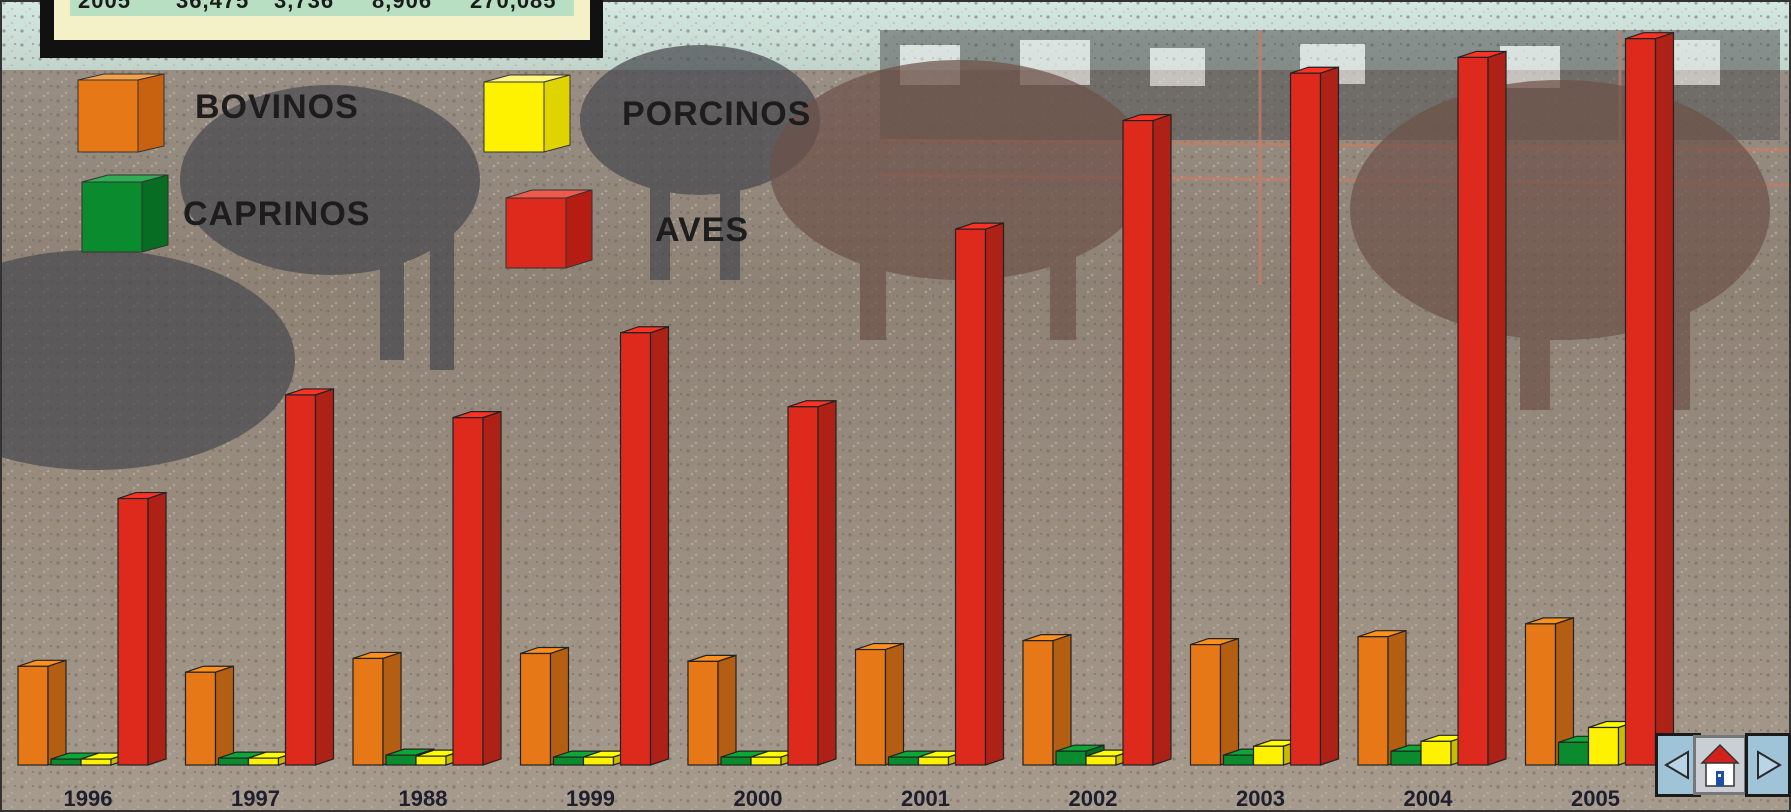 The width and height of the screenshot is (1791, 812). Describe the element at coordinates (402, 6) in the screenshot. I see `table-cell-porcinos: 8,906` at that location.